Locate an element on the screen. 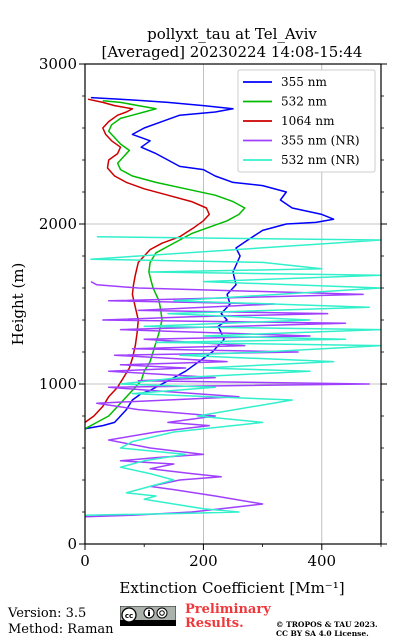  x-axis-label: Extinction Coefficient [Mm⁻¹] is located at coordinates (231, 588).